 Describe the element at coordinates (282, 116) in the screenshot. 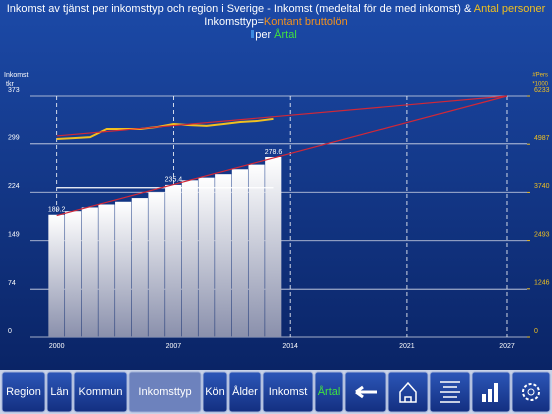

I see `trend-line` at that location.